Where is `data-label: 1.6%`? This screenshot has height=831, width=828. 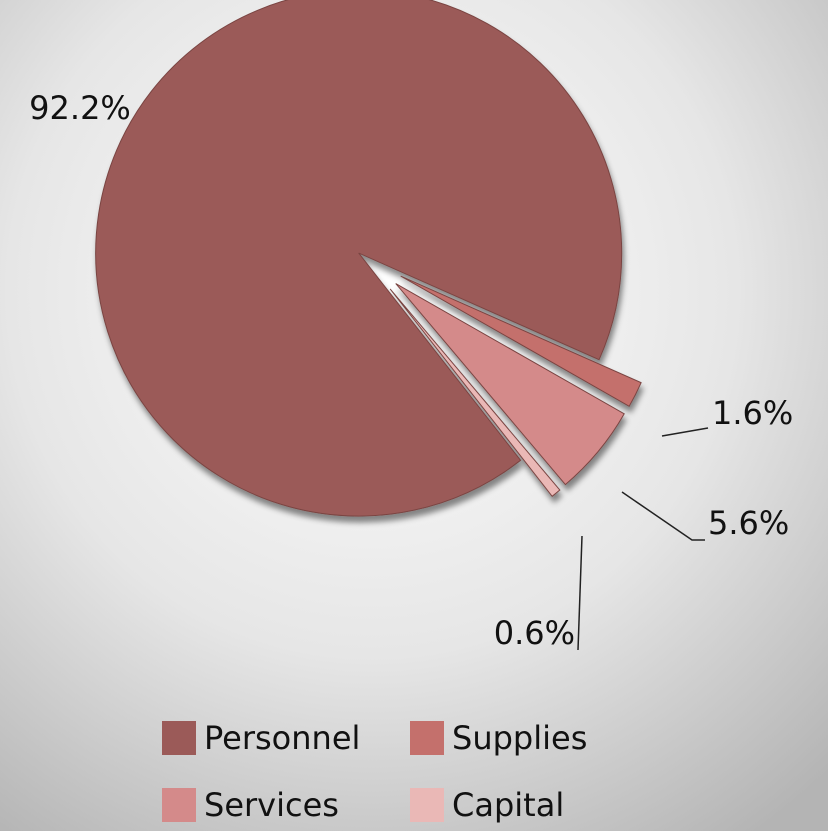
data-label: 1.6% is located at coordinates (752, 413).